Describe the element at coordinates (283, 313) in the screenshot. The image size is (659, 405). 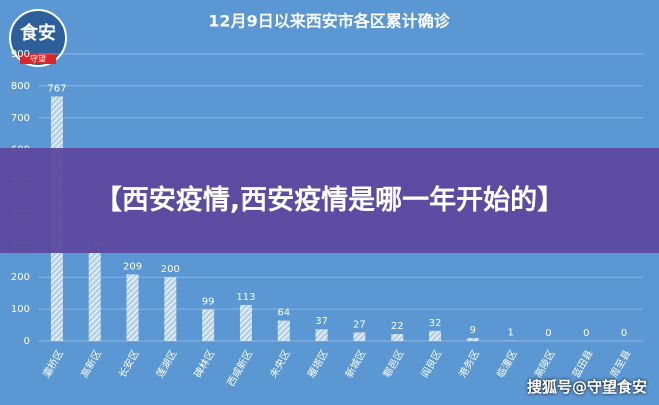
I see `value-label: 64` at that location.